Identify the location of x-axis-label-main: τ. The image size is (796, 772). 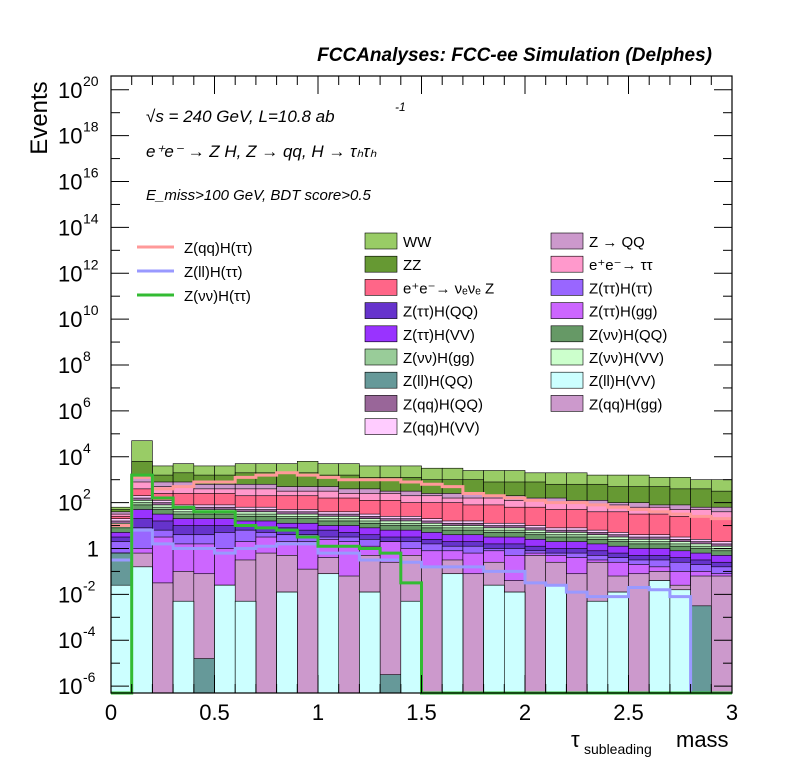
(575, 739).